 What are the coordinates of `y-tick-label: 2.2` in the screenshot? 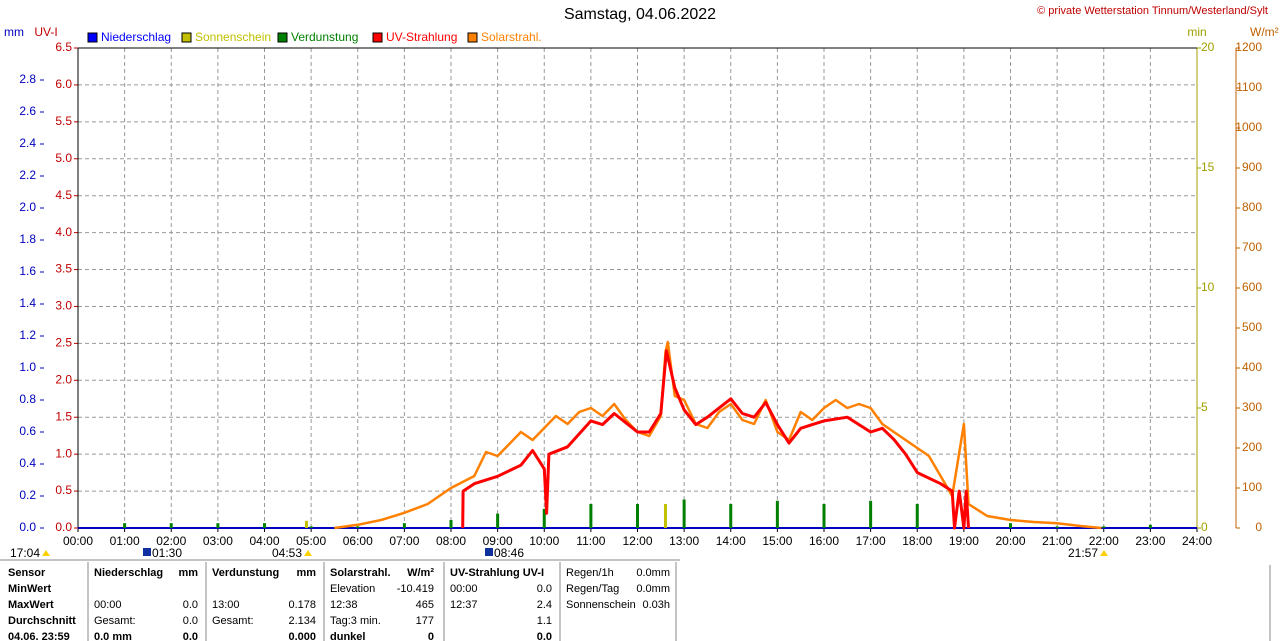 It's located at (27, 175).